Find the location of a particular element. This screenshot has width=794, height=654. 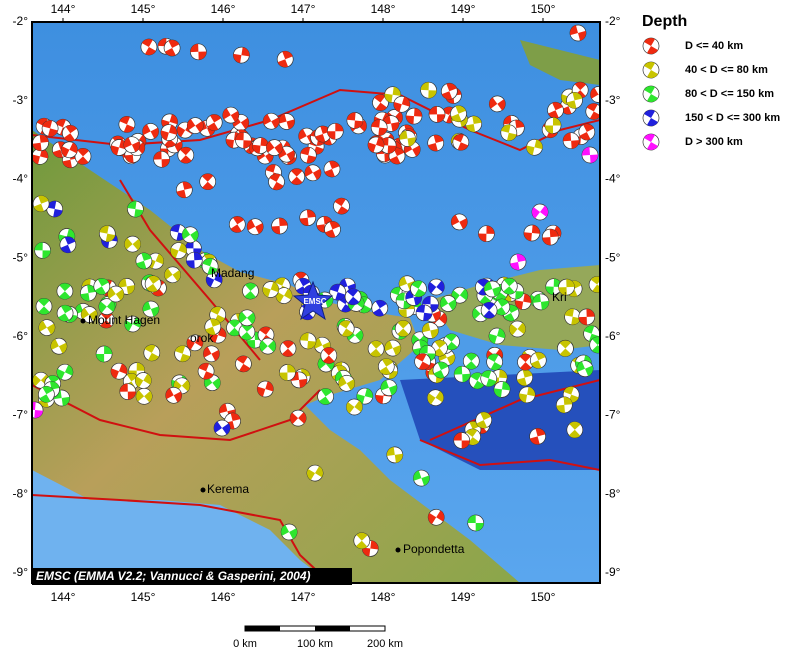

legend-quadrant is located at coordinates (651, 70).